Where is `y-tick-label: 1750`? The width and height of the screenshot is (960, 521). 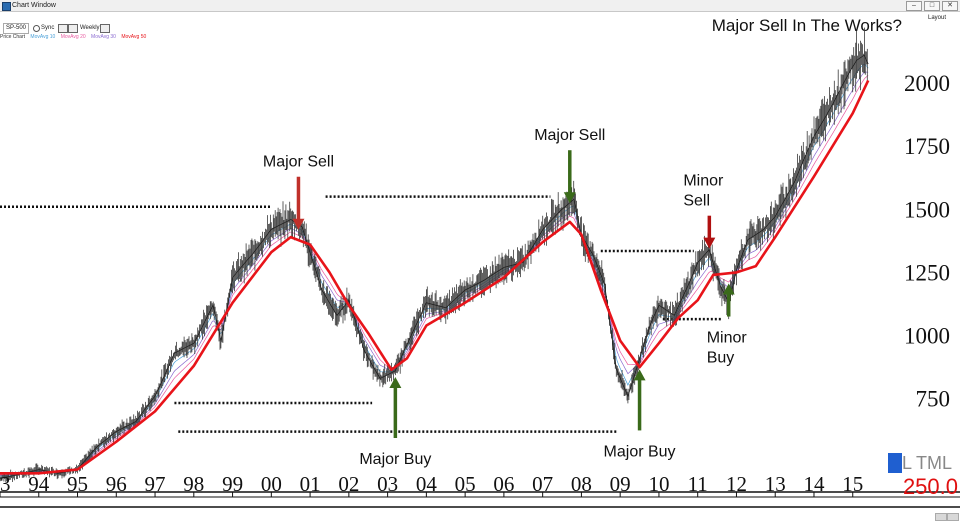
y-tick-label: 1750 is located at coordinates (927, 146).